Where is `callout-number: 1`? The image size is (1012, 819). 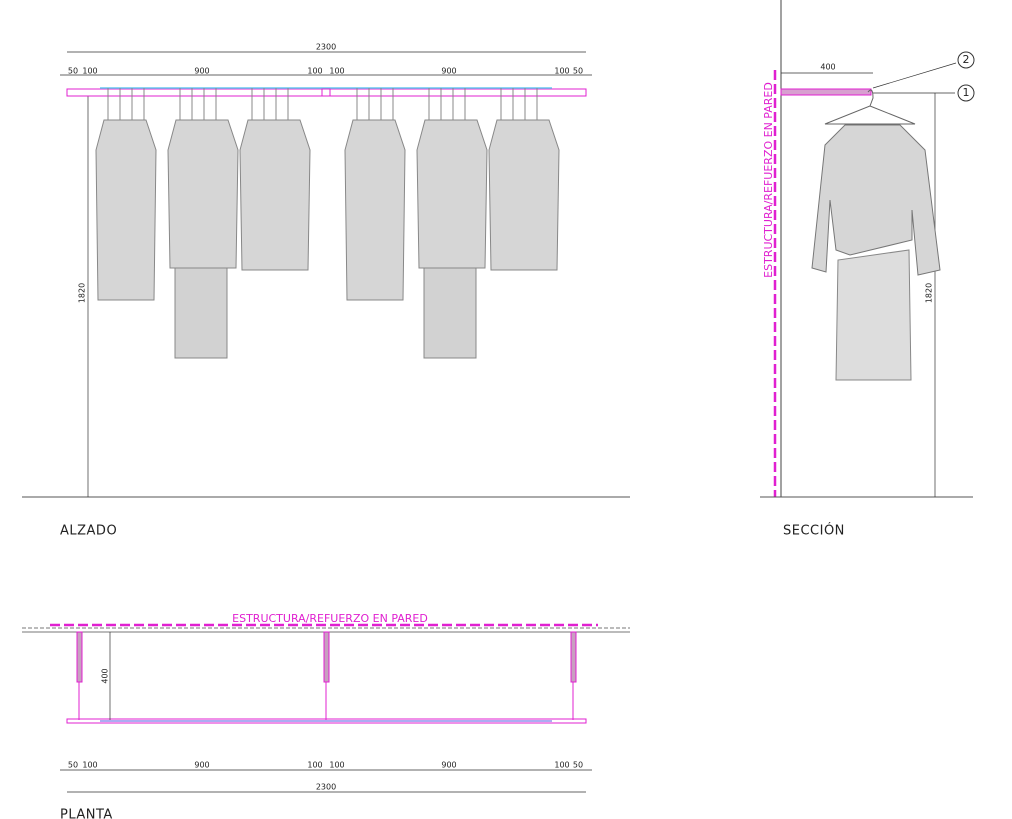
callout-number: 1 is located at coordinates (966, 92).